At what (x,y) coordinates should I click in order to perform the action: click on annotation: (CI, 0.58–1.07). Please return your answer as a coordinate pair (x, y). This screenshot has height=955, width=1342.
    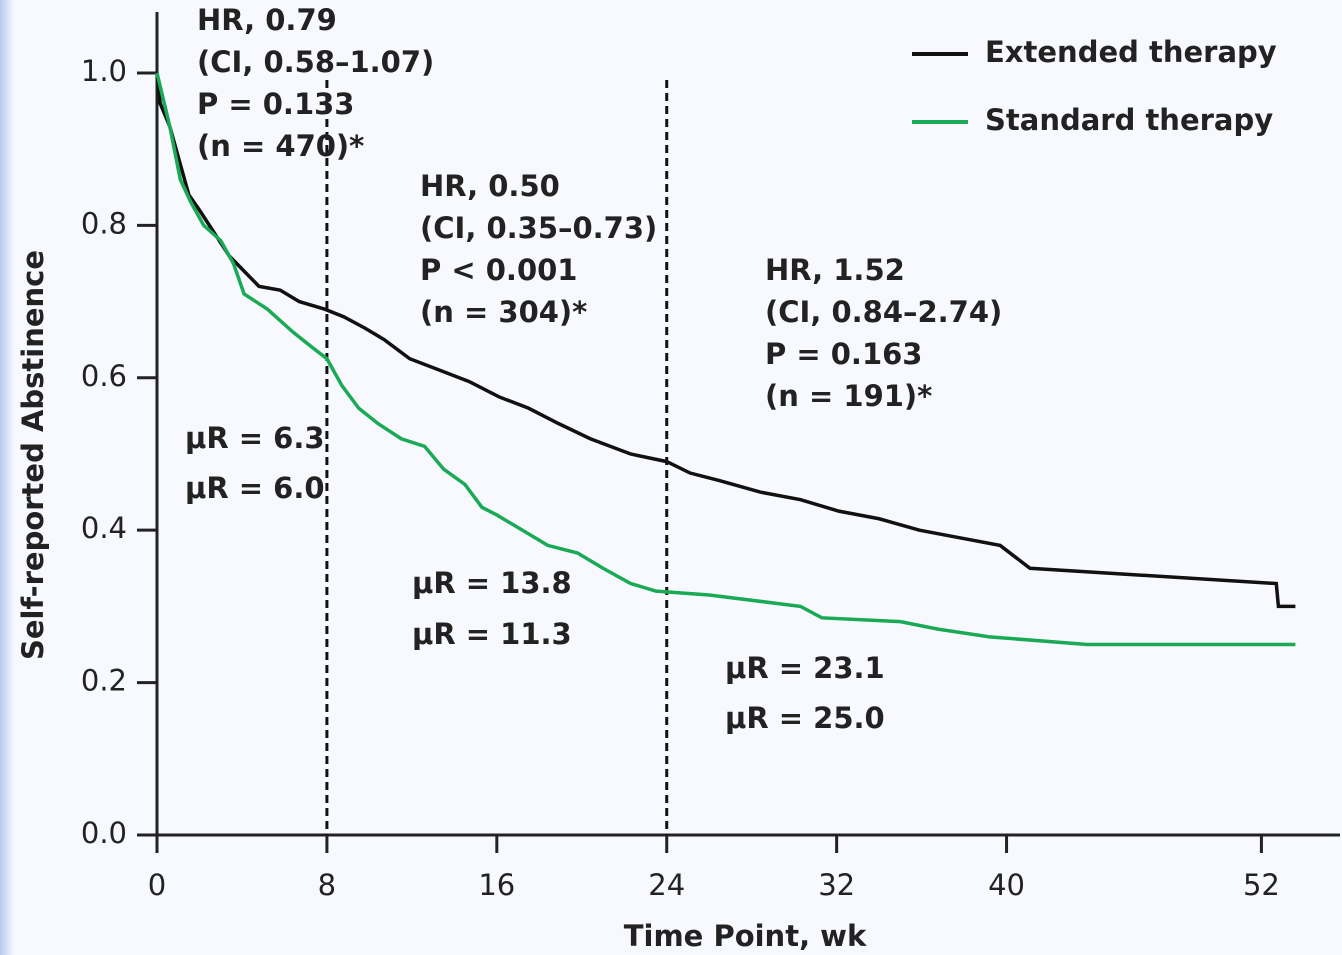
    Looking at the image, I should click on (315, 62).